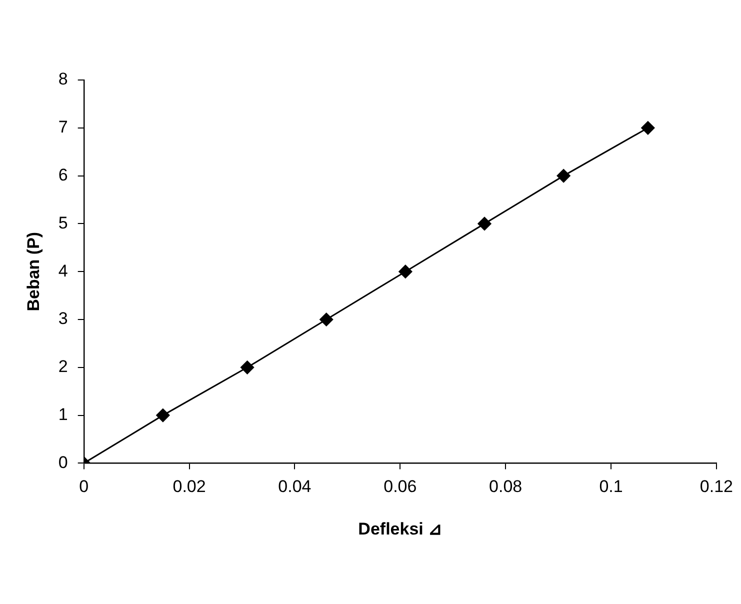 This screenshot has height=604, width=741. I want to click on x-tick-label: 0.1, so click(611, 486).